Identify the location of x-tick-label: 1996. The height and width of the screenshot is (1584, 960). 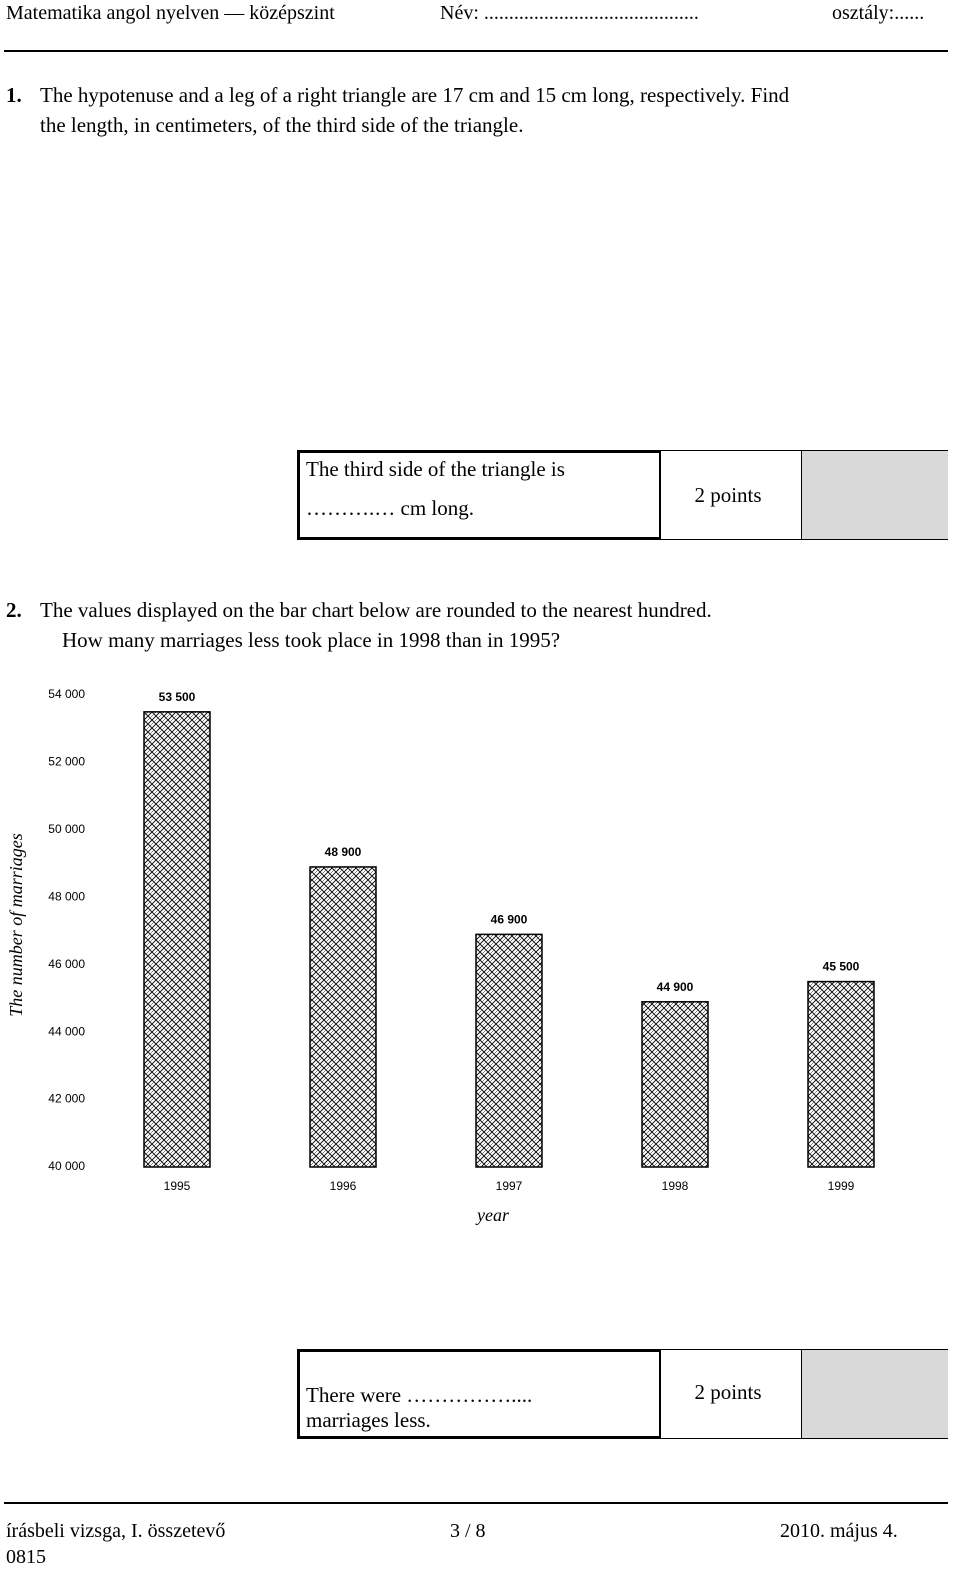
(343, 1186).